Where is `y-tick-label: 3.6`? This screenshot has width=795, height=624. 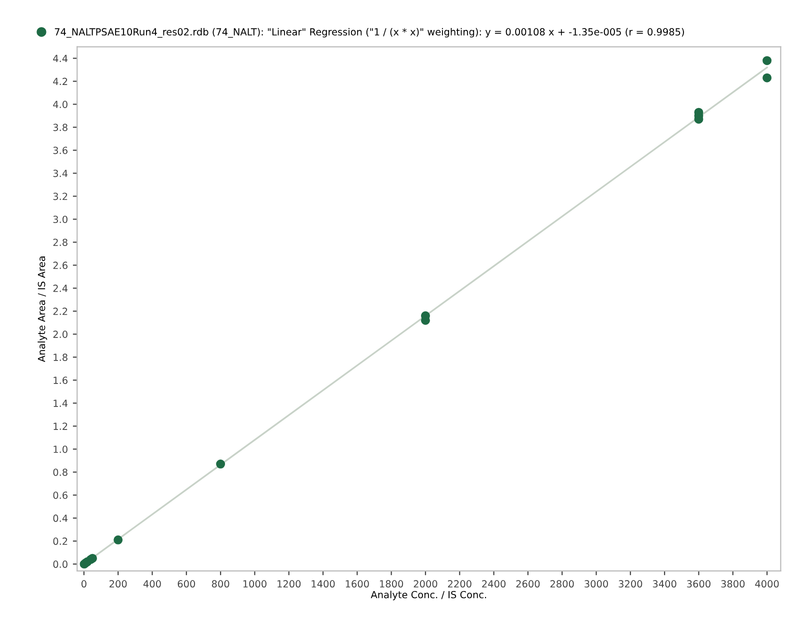 y-tick-label: 3.6 is located at coordinates (60, 150).